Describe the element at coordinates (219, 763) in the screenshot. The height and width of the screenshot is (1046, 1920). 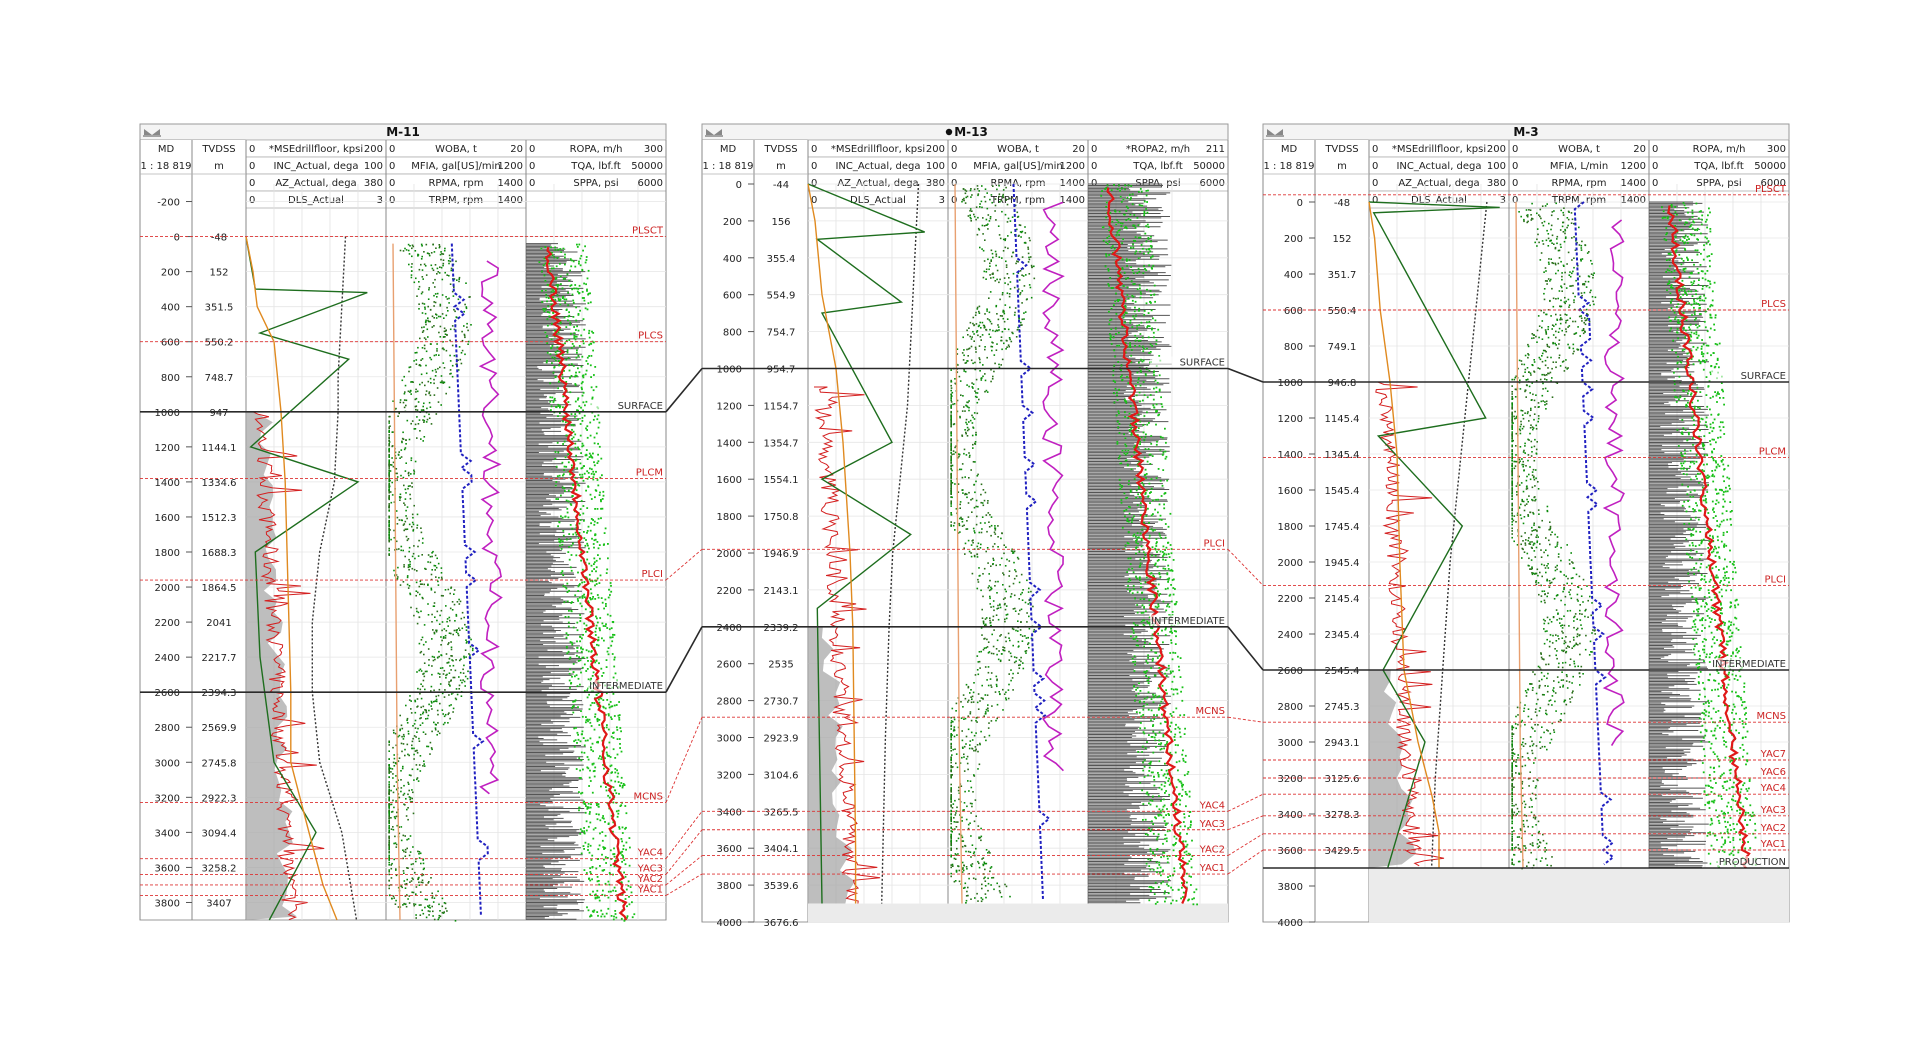
I see `tvd-tick-label: 2745.8` at that location.